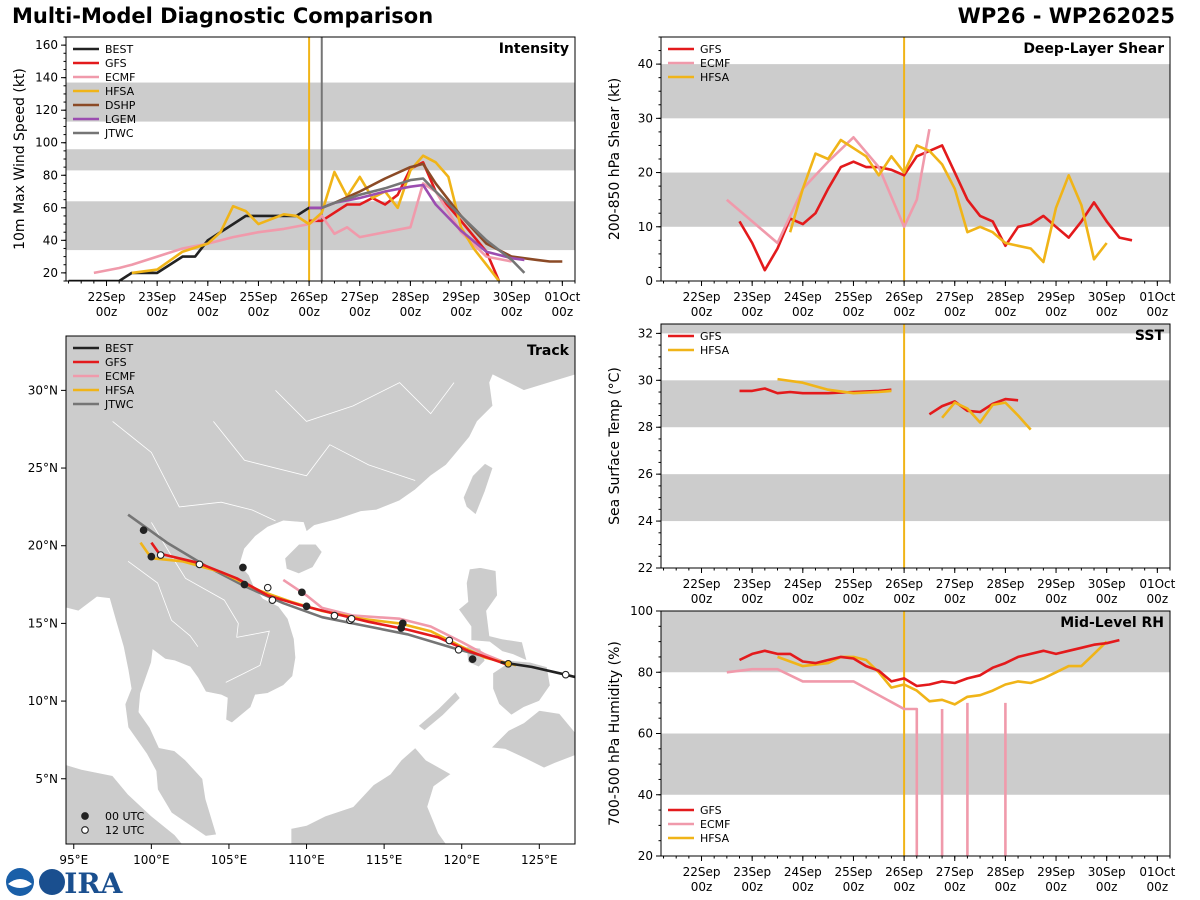 This screenshot has width=1200, height=900. Describe the element at coordinates (395, 622) in the screenshot. I see `track-series-ecmf` at that location.